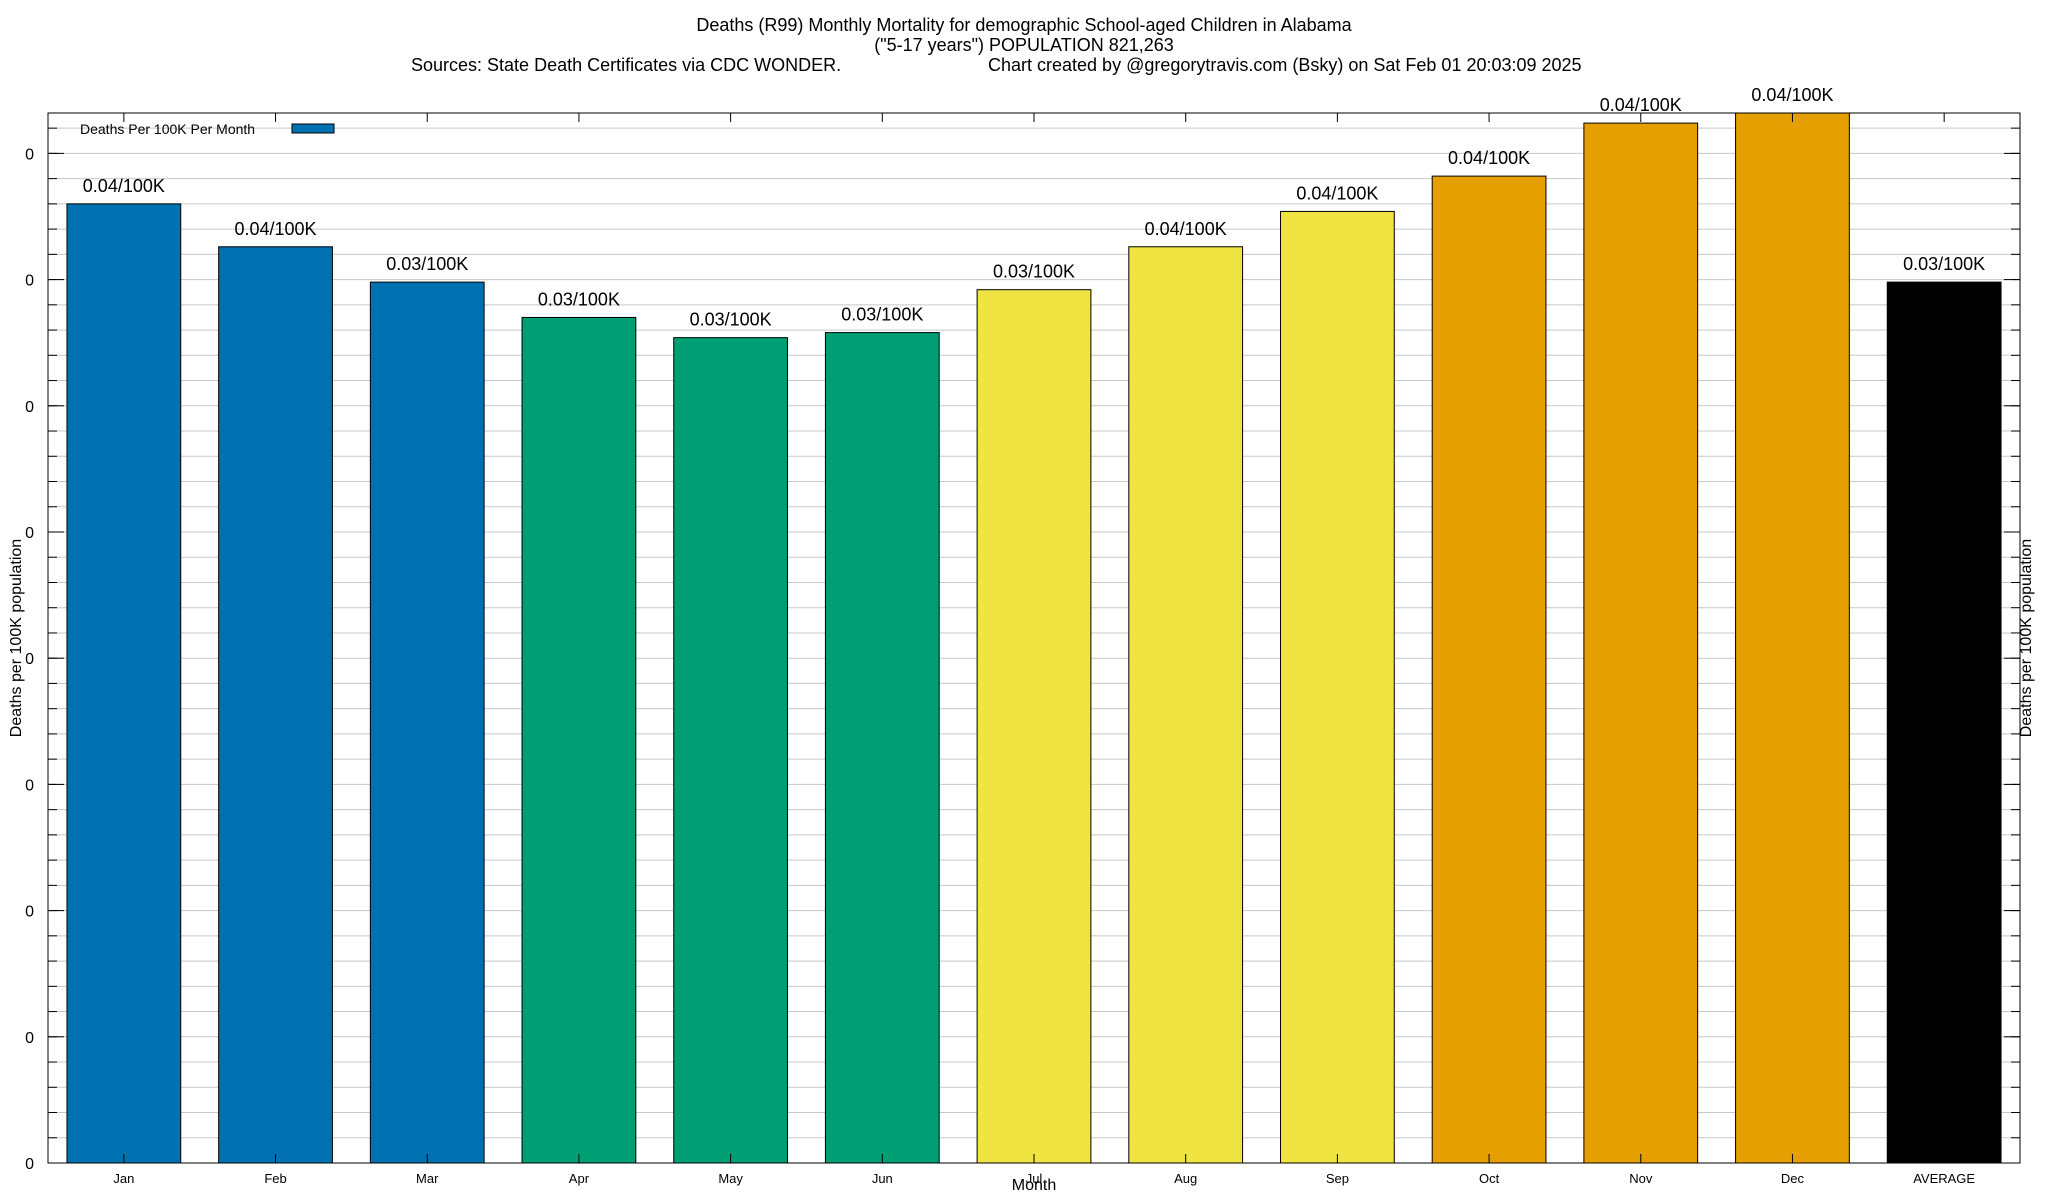 This screenshot has height=1200, width=2048. Describe the element at coordinates (1793, 1178) in the screenshot. I see `x-tick-label: Dec` at that location.